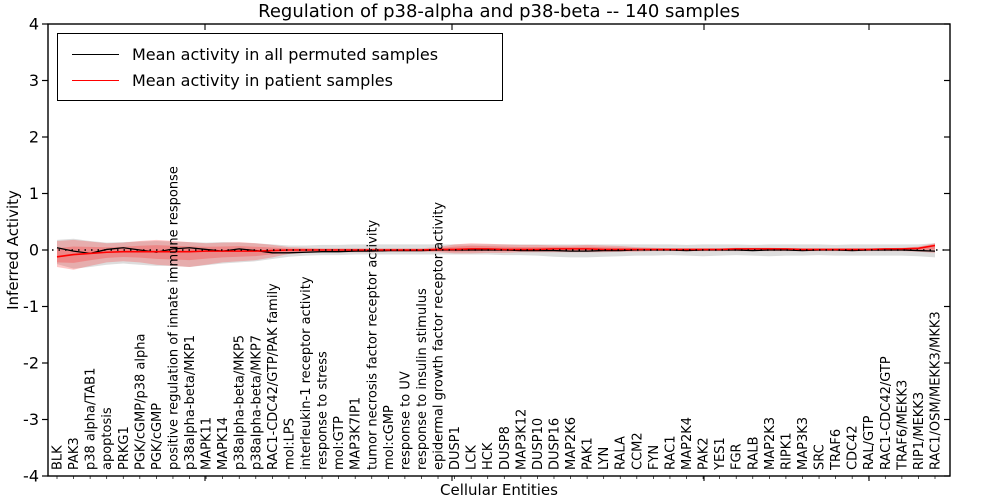 Image resolution: width=1000 pixels, height=500 pixels. I want to click on x-tick-label: BLK, so click(58, 457).